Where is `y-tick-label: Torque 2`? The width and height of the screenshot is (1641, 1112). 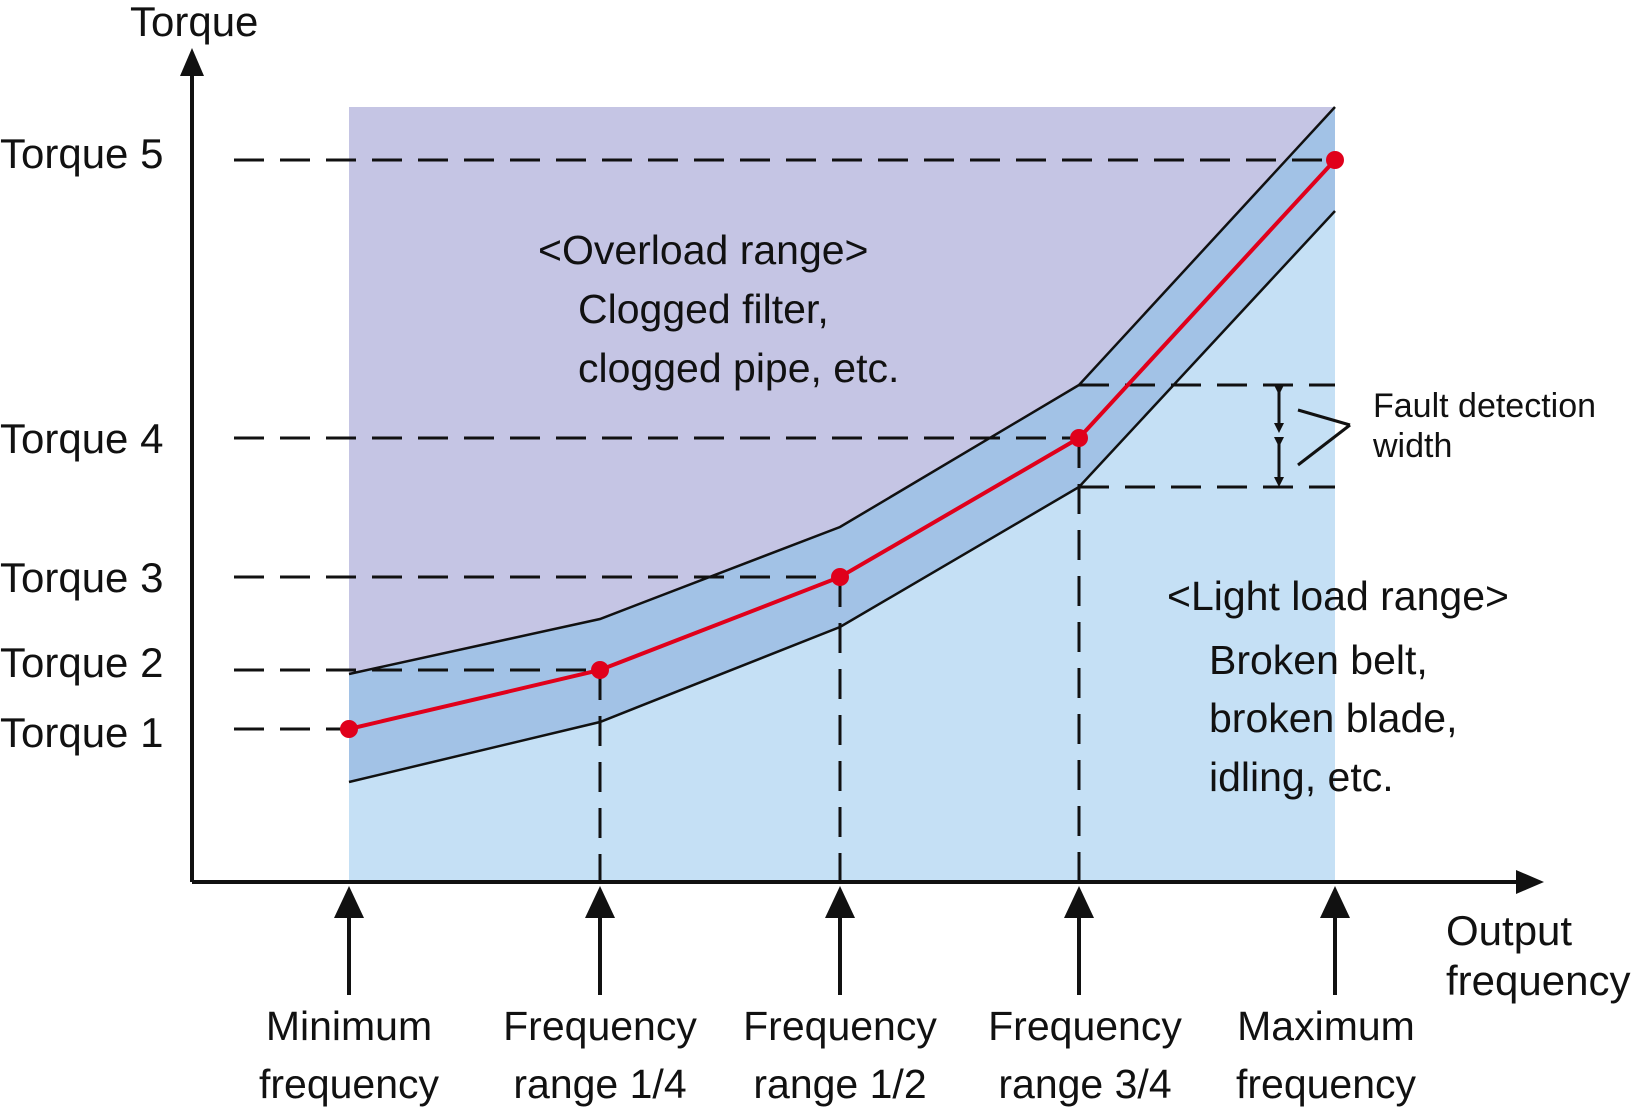
y-tick-label: Torque 2 is located at coordinates (81, 662).